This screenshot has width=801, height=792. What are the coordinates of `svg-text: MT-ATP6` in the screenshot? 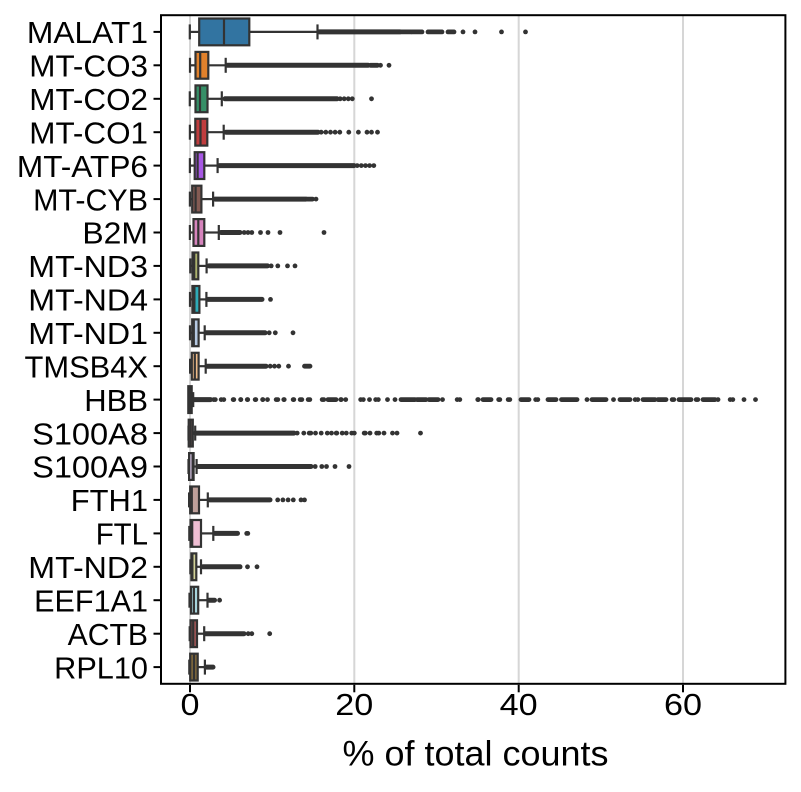 It's located at (82, 167).